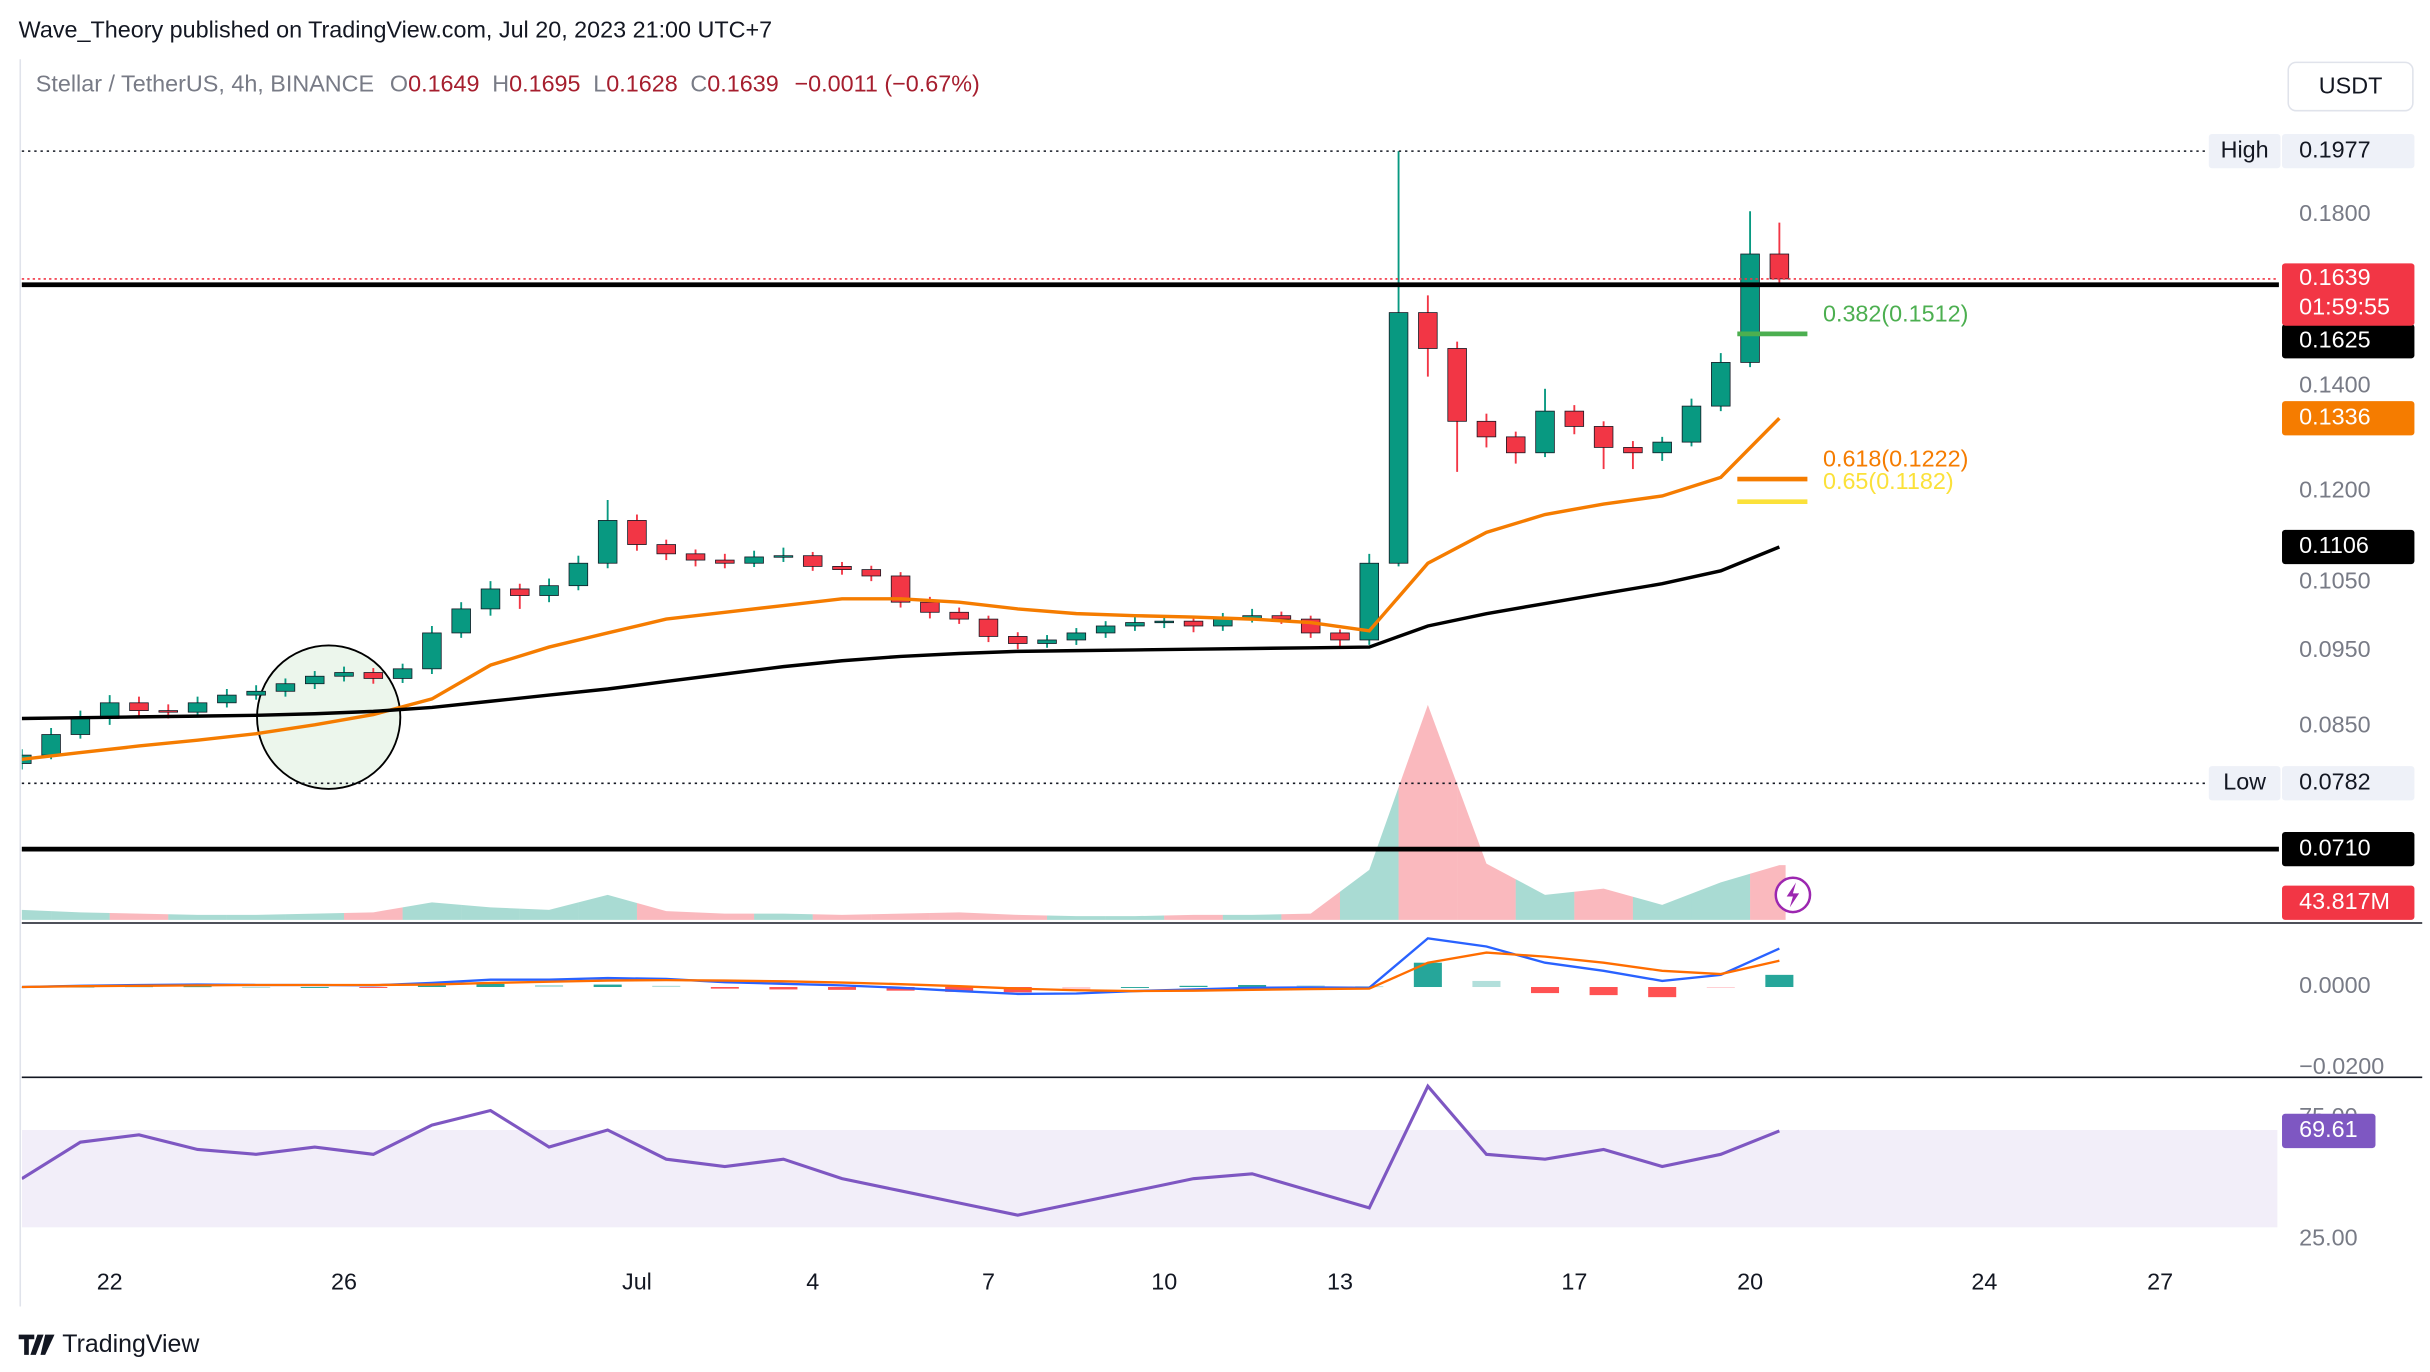 This screenshot has width=2430, height=1372. Describe the element at coordinates (988, 1281) in the screenshot. I see `x-tick-label: 7` at that location.